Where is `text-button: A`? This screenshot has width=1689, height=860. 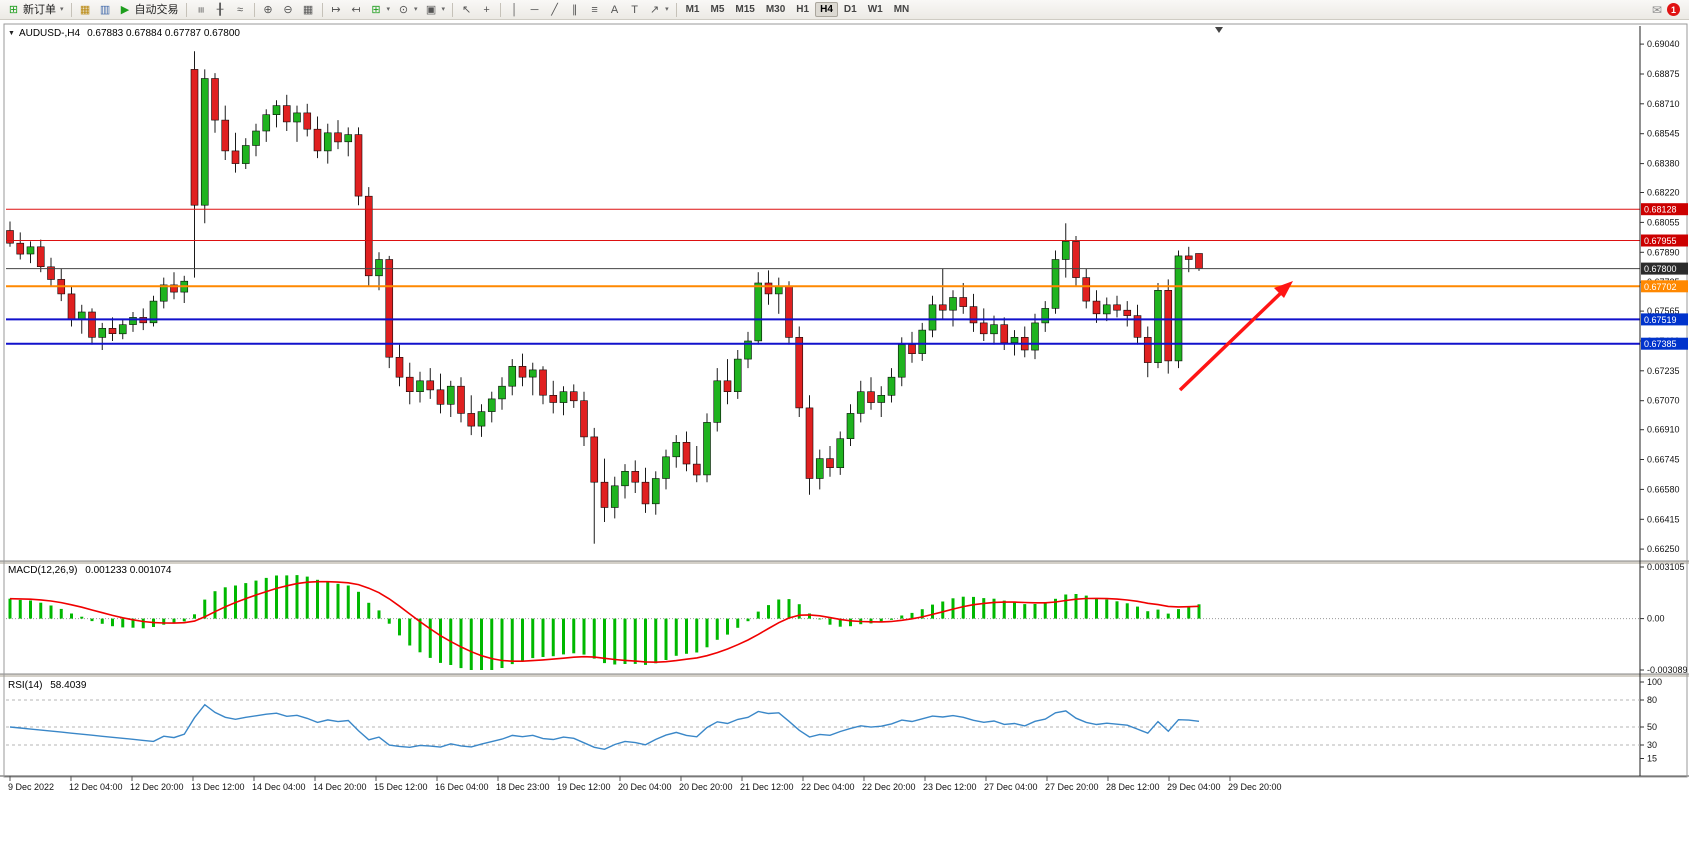
text-button: A is located at coordinates (614, 10).